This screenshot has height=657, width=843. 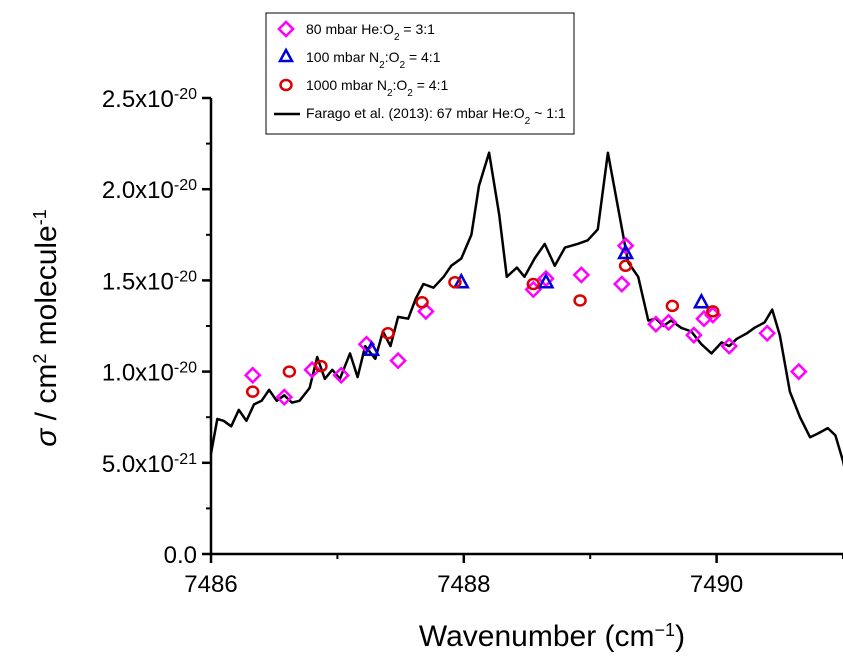 I want to click on y-tick-label: 1.5x10⁻²⁰, so click(x=149, y=282).